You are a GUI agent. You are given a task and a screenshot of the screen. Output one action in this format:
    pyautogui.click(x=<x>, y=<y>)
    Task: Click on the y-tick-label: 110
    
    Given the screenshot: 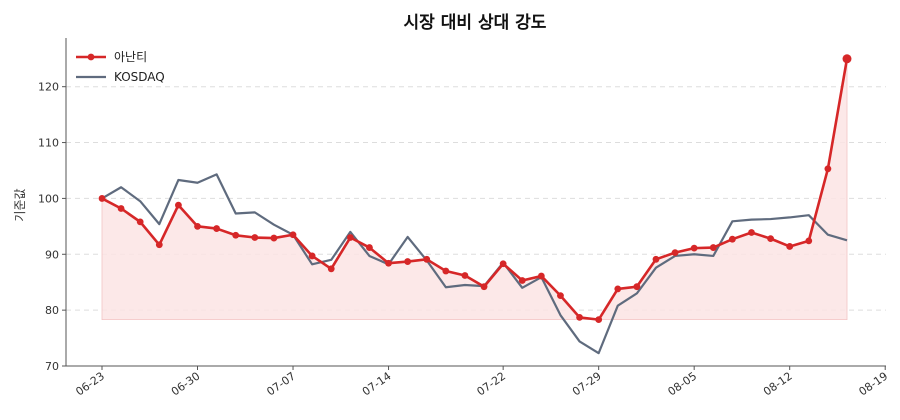 What is the action you would take?
    pyautogui.click(x=48, y=143)
    